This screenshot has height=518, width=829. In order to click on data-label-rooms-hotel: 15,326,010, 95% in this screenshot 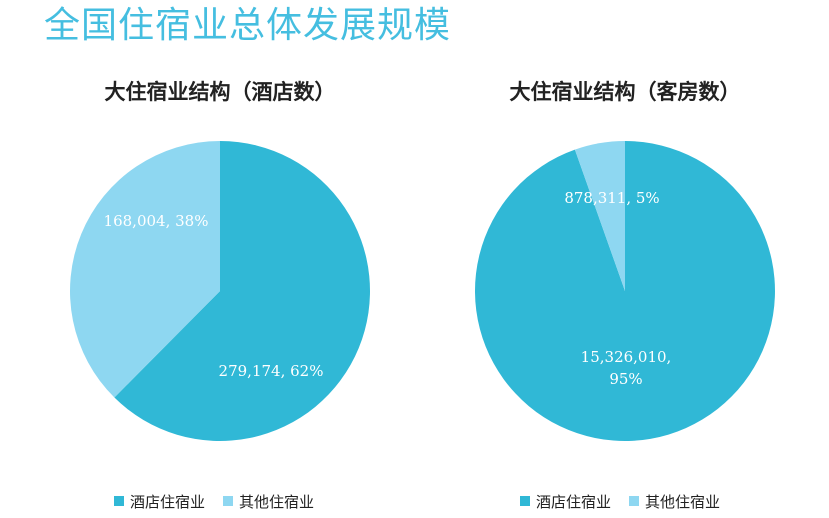, I will do `click(626, 368)`.